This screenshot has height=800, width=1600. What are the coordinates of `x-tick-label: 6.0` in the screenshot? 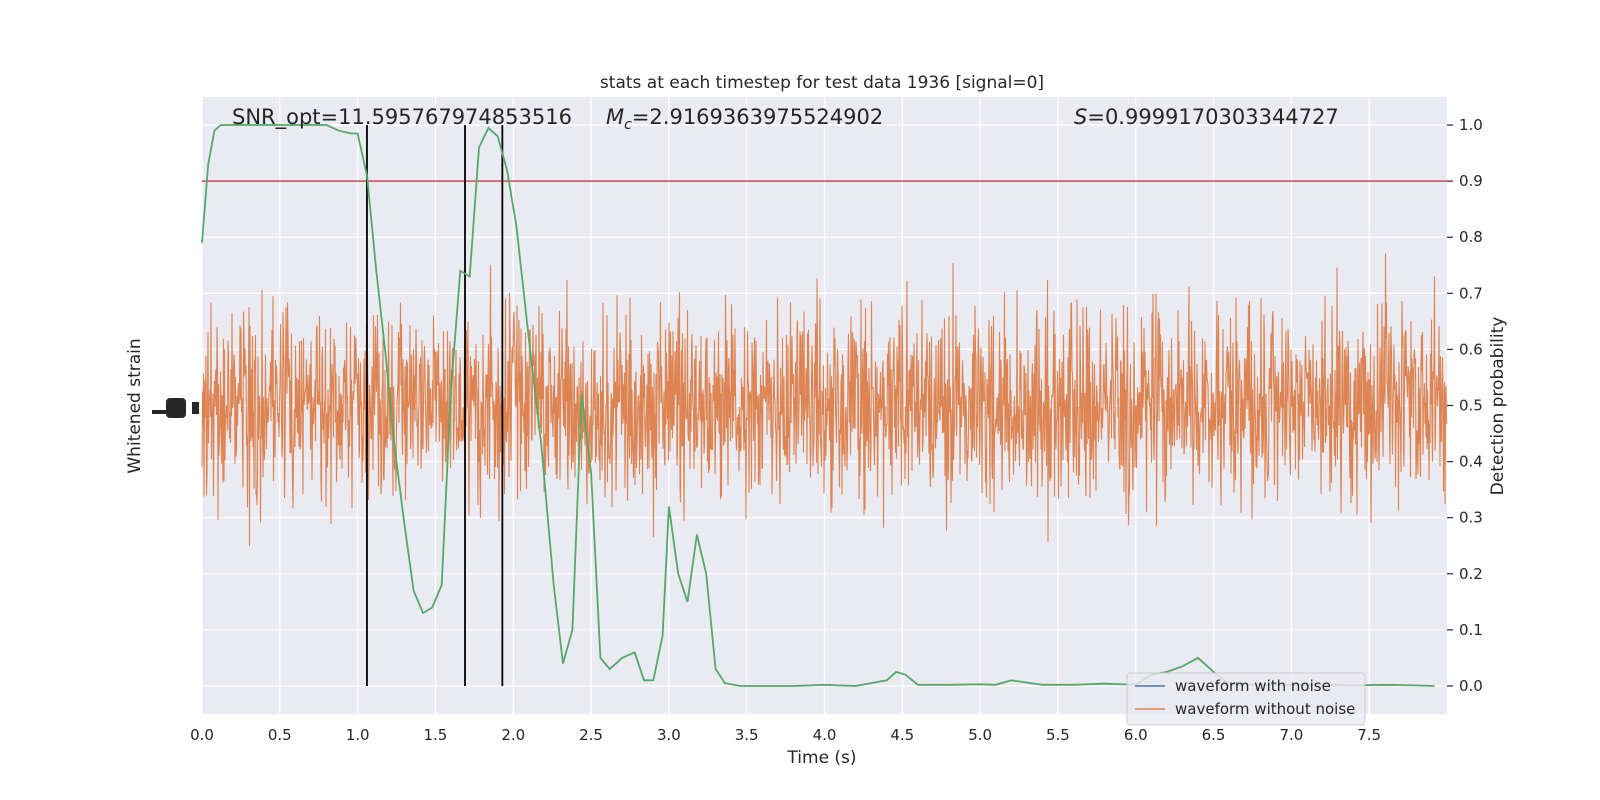 It's located at (1136, 735).